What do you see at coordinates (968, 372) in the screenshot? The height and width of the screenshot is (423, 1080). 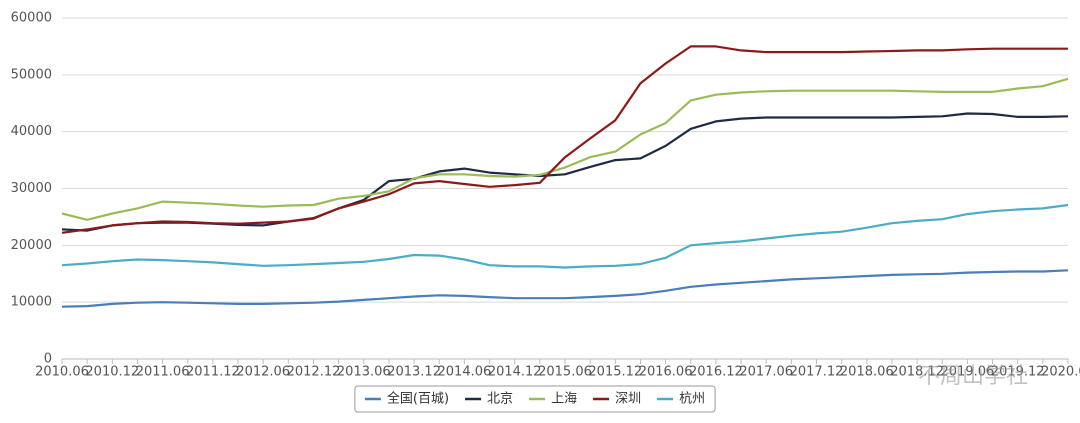 I see `x-tick-label: 2019.06` at bounding box center [968, 372].